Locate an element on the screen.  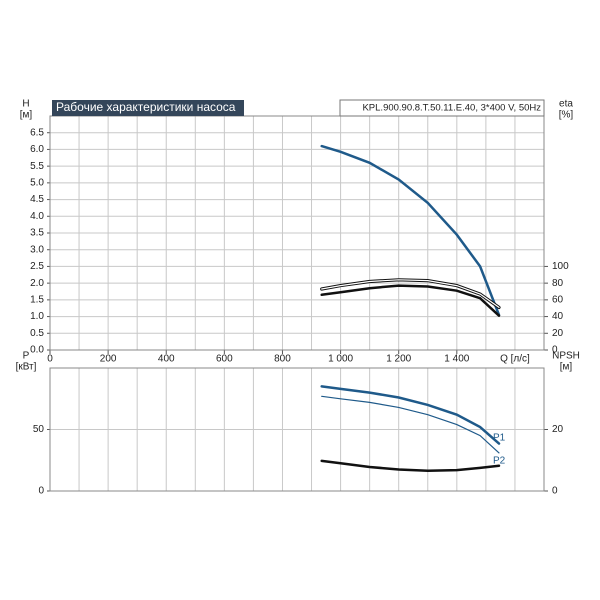
y-tick-label: 0.0 is located at coordinates (37, 350).